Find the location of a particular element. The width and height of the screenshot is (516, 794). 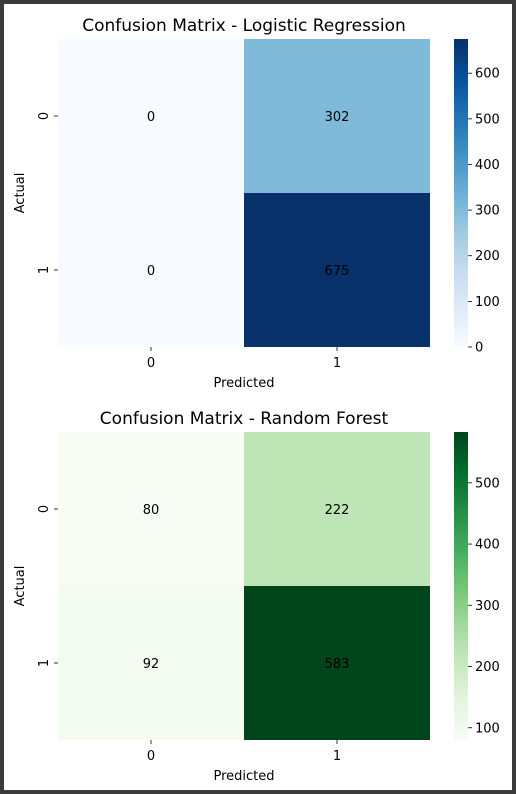

chart-title: Confusion Matrix - Random Forest is located at coordinates (244, 419).